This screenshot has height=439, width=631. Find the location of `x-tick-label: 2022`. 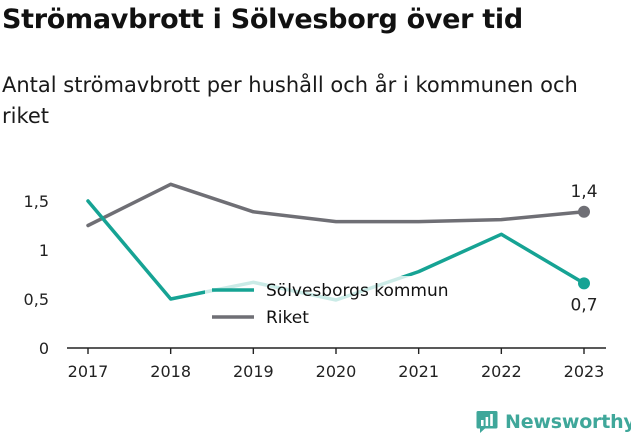

x-tick-label: 2022 is located at coordinates (501, 371).